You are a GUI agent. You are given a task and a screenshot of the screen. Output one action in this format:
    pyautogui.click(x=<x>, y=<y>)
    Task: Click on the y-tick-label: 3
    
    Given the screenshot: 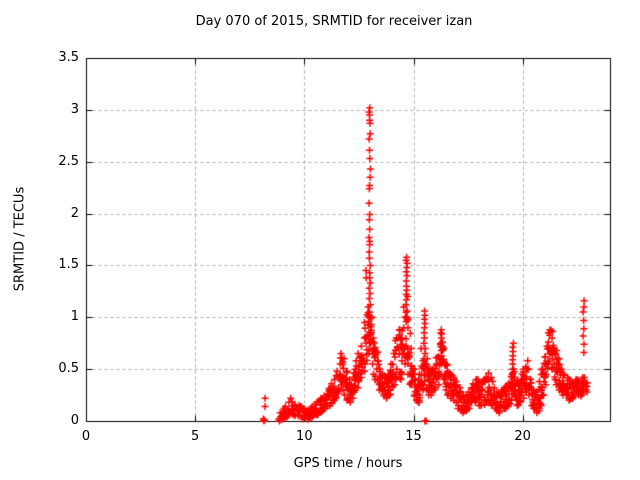 What is the action you would take?
    pyautogui.click(x=74, y=109)
    